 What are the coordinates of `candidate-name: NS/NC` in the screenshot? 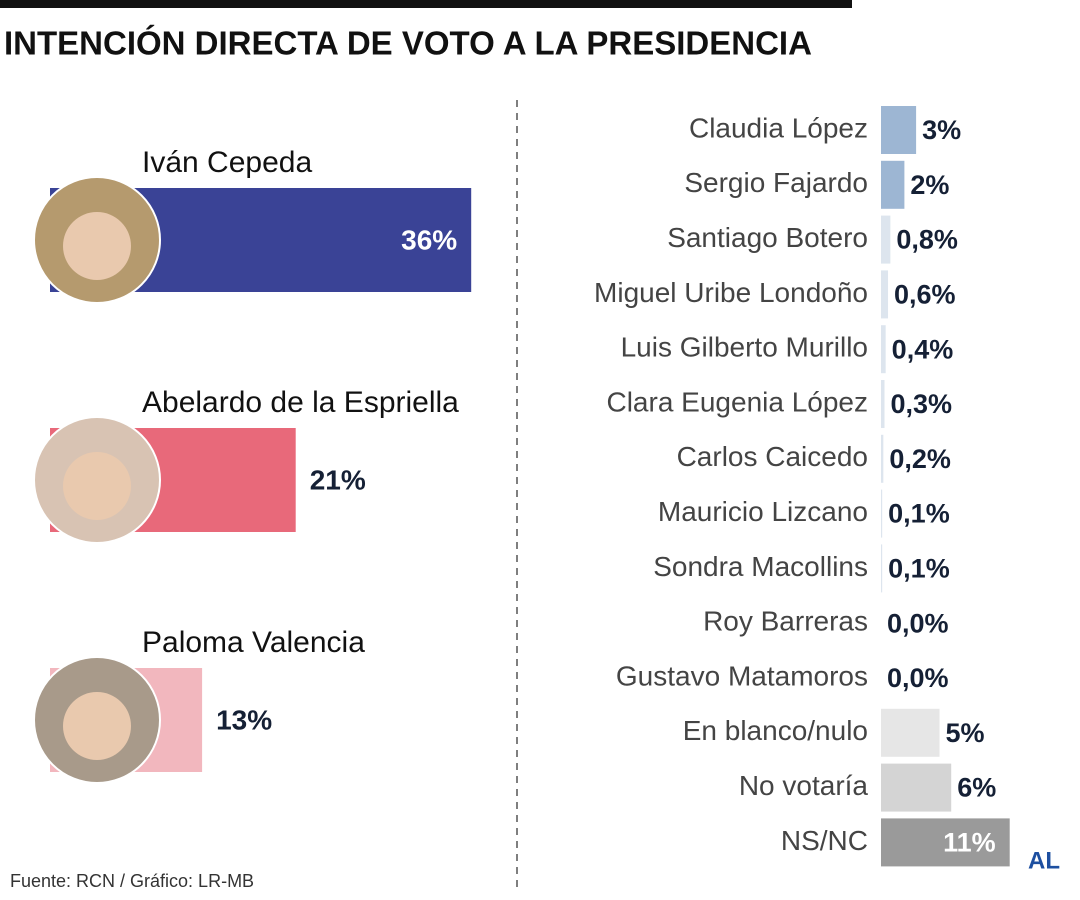 It's located at (824, 840).